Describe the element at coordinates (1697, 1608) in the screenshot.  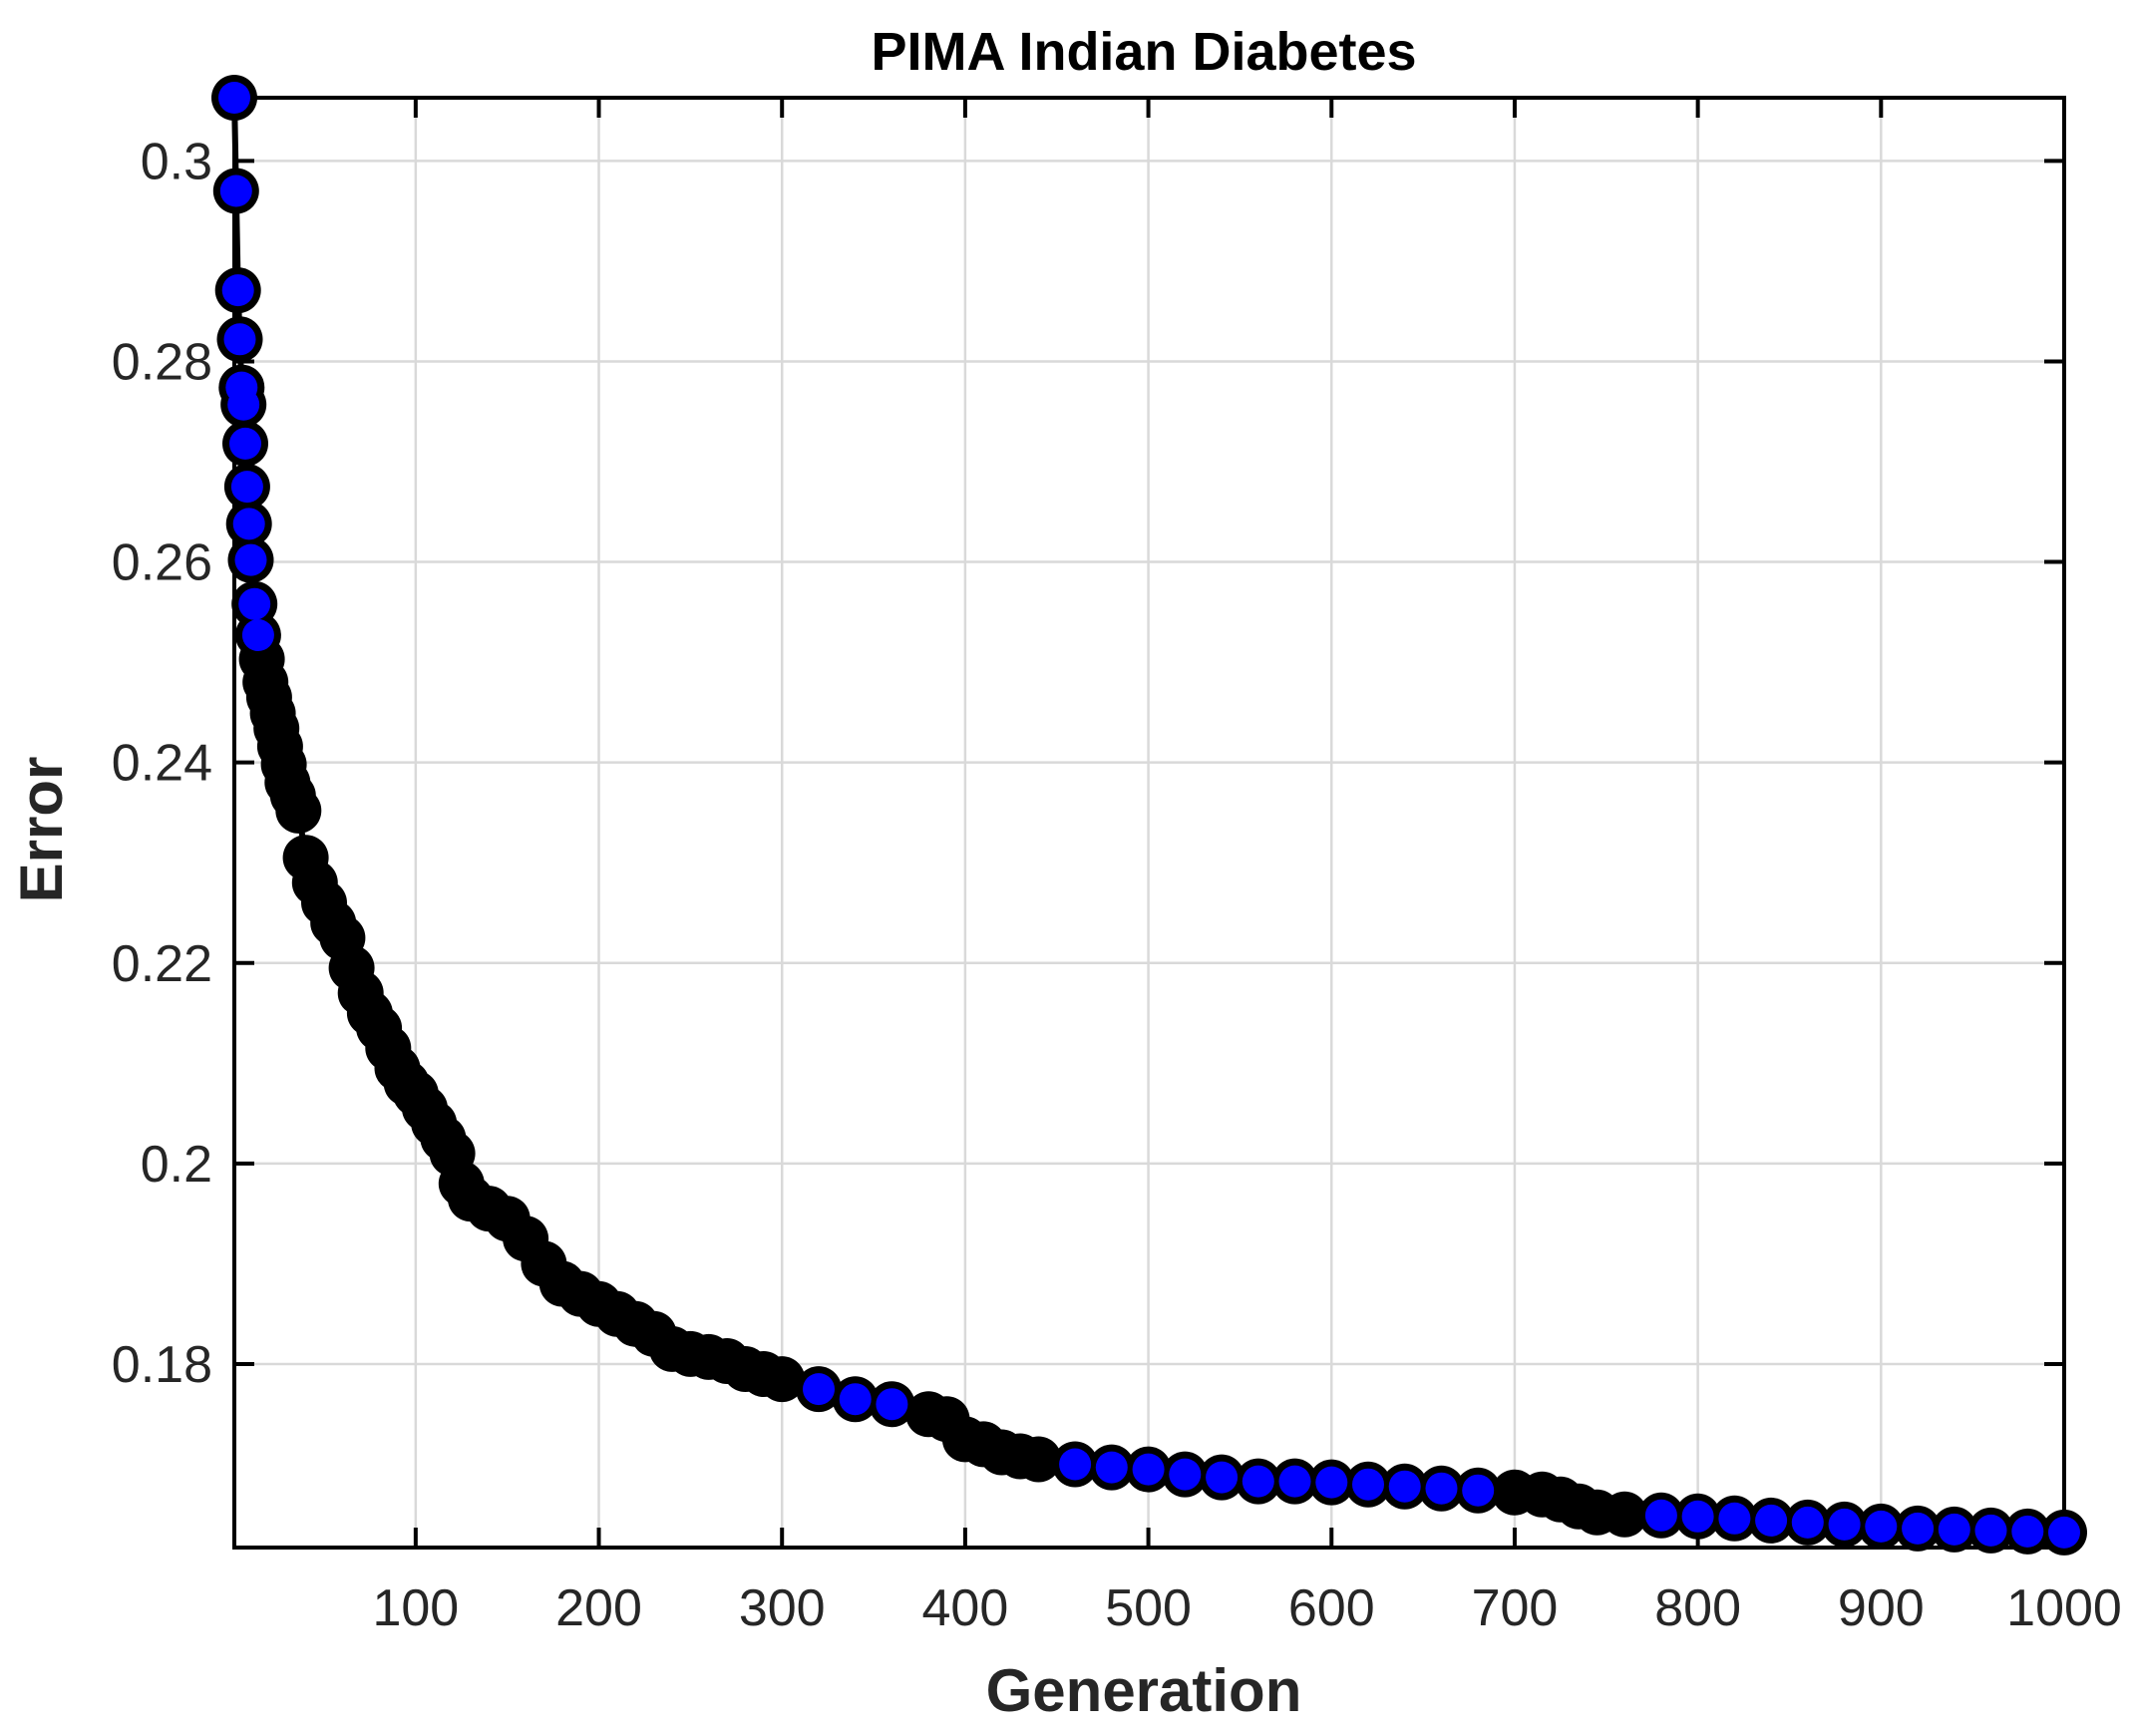
I see `x-tick-label: 800` at that location.